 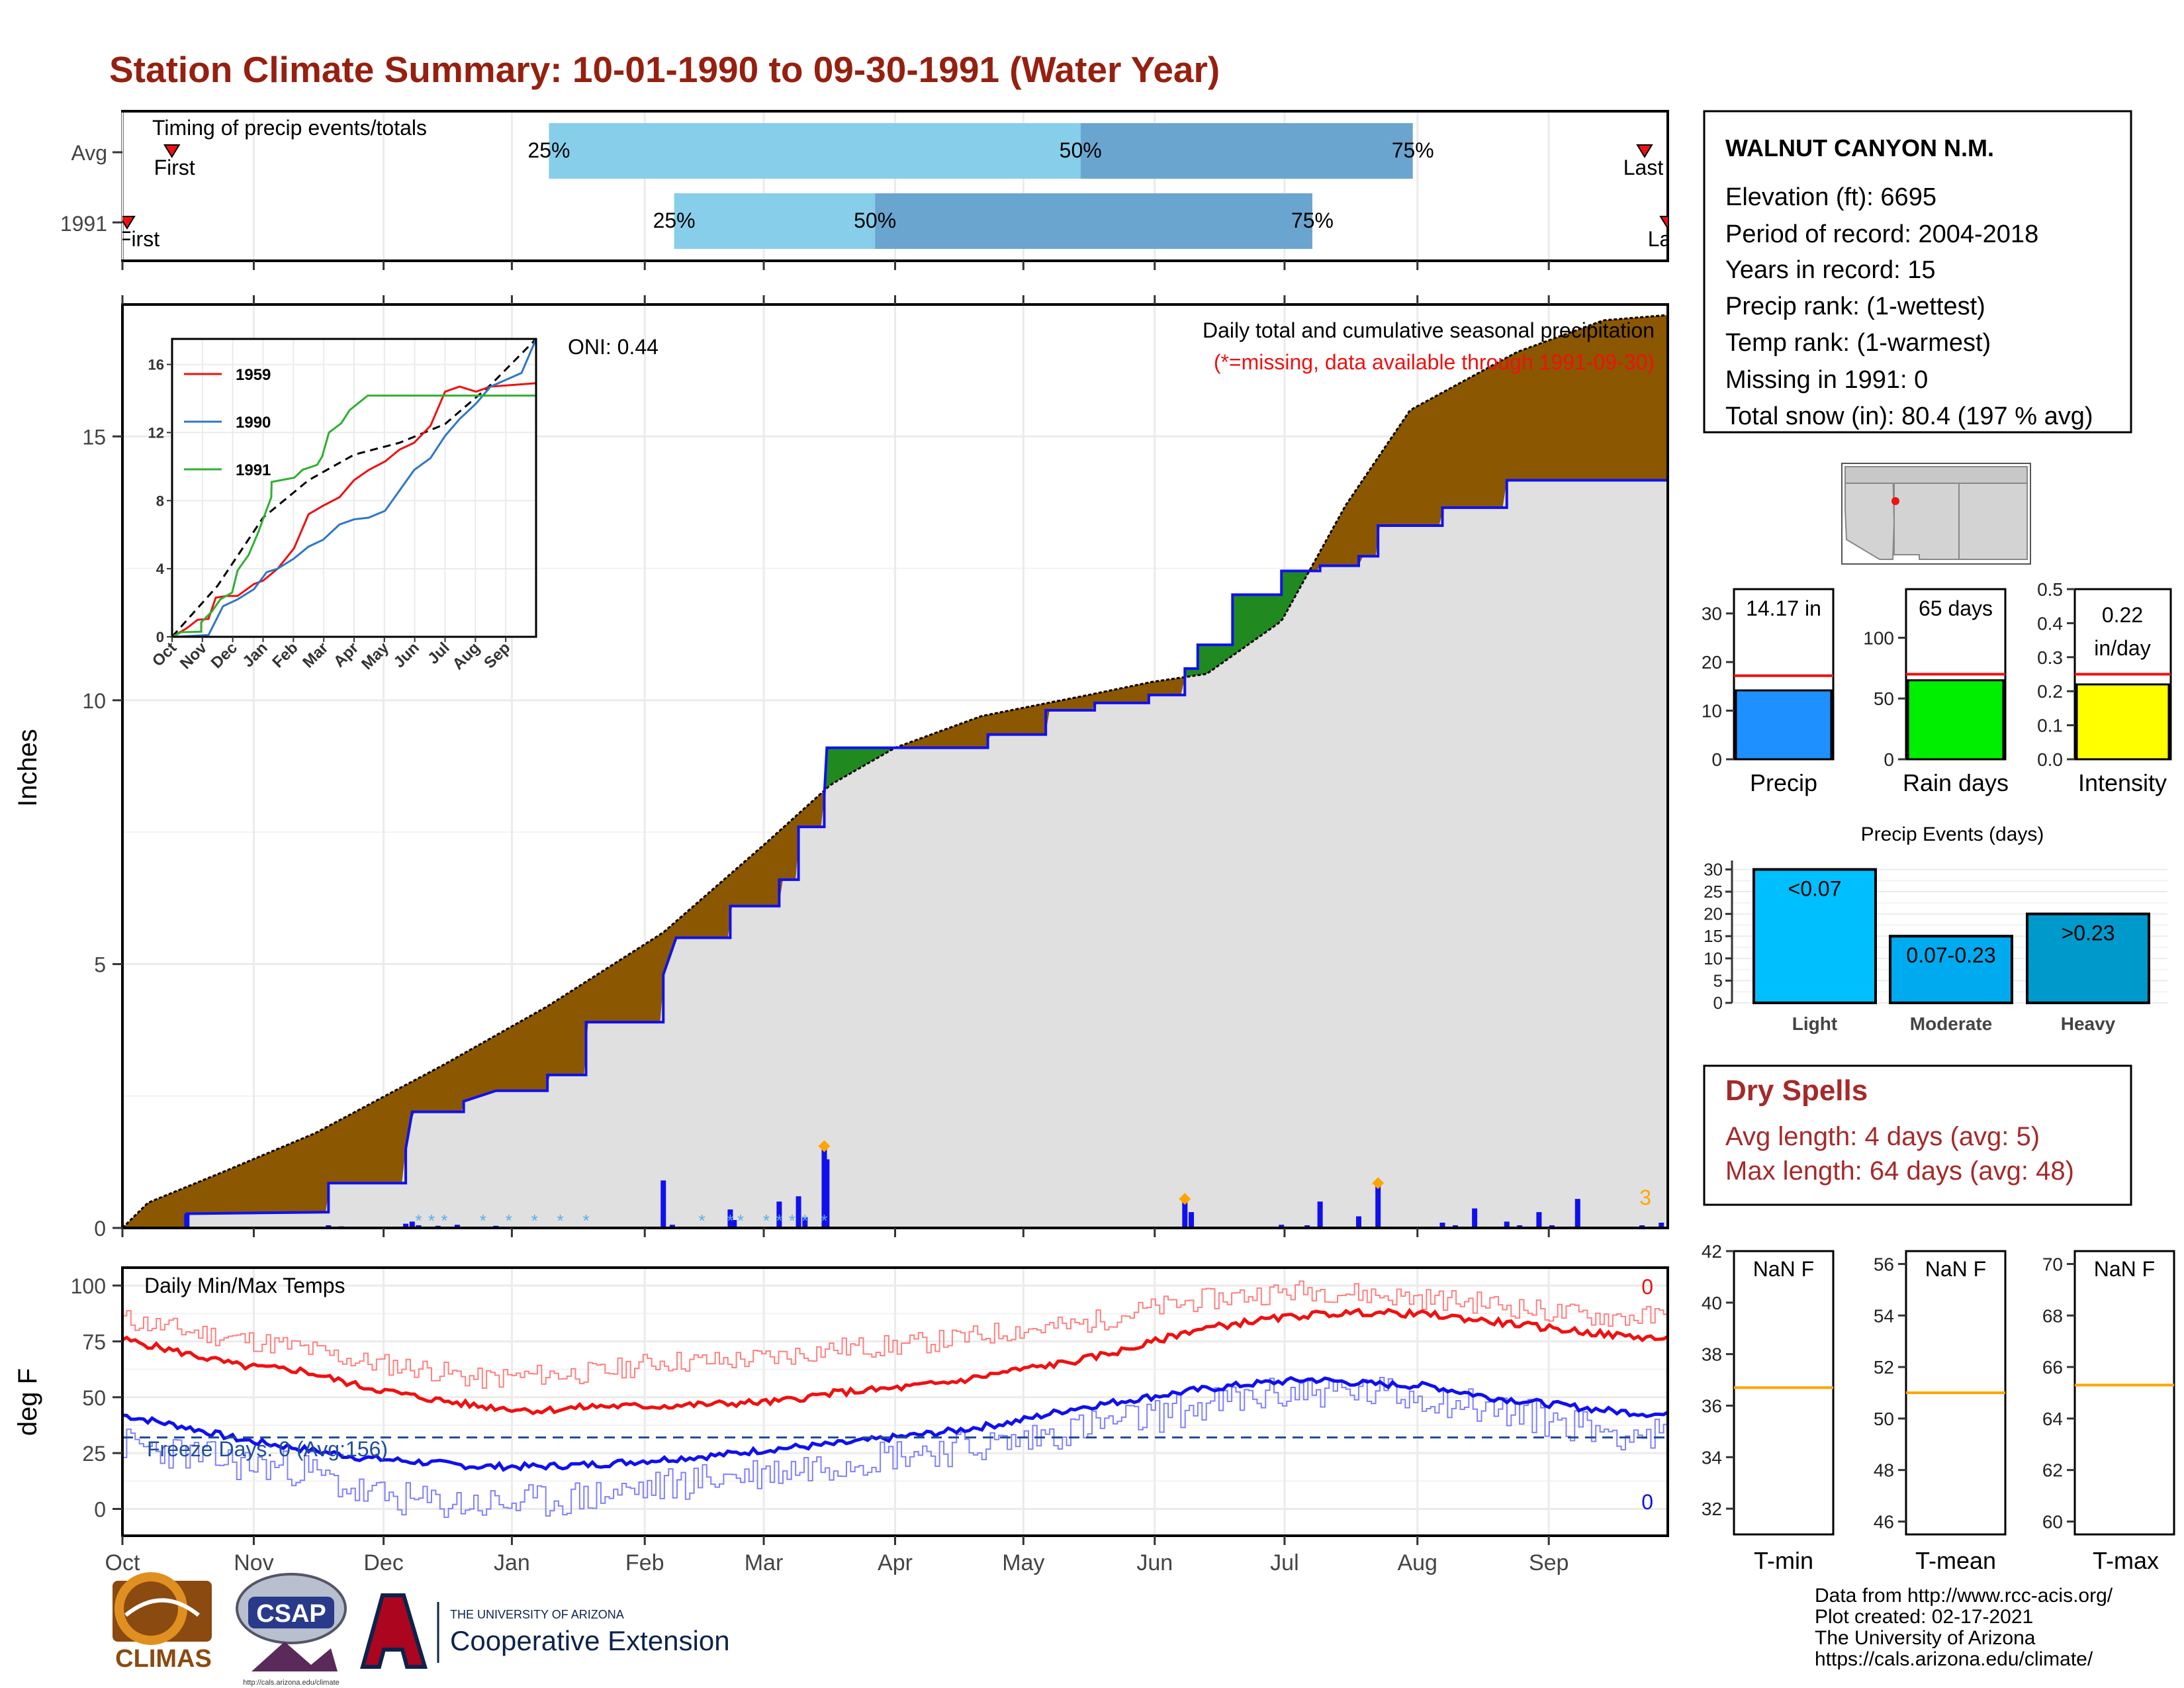 I want to click on temp-rank-y-tick-label: 52, so click(x=1884, y=1367).